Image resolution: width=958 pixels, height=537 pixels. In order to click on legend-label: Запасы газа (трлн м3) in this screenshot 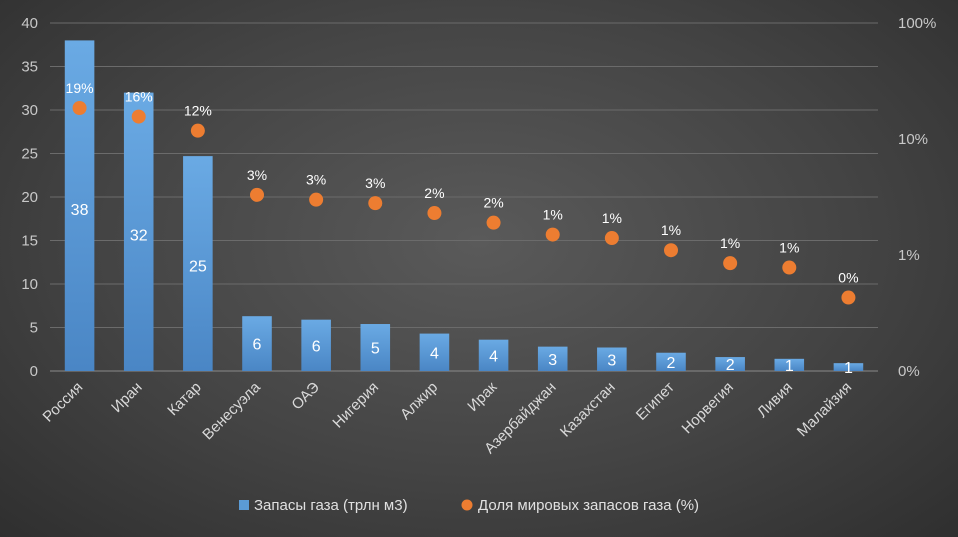, I will do `click(331, 505)`.